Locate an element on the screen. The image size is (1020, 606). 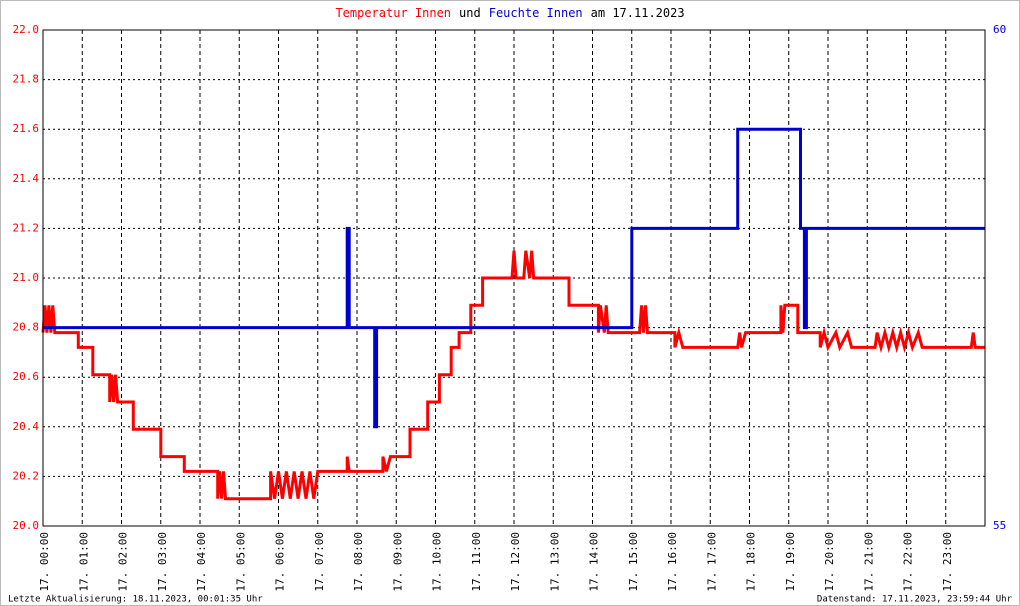
y-tick-label: 21.2 is located at coordinates (26, 227).